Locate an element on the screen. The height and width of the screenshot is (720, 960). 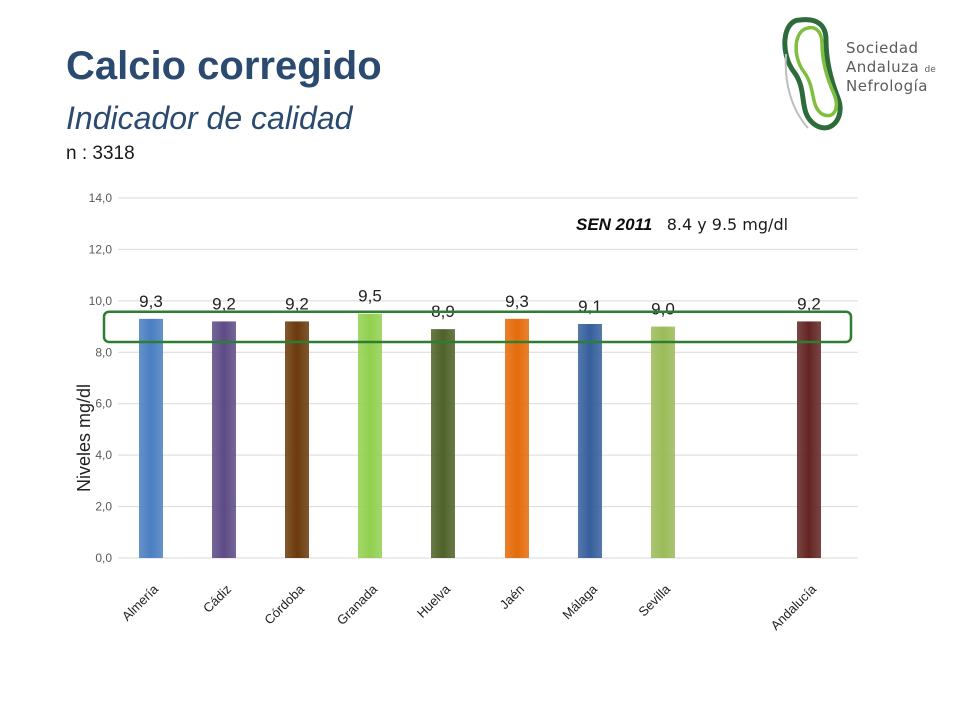
annotation-label: SEN 2011 is located at coordinates (614, 224).